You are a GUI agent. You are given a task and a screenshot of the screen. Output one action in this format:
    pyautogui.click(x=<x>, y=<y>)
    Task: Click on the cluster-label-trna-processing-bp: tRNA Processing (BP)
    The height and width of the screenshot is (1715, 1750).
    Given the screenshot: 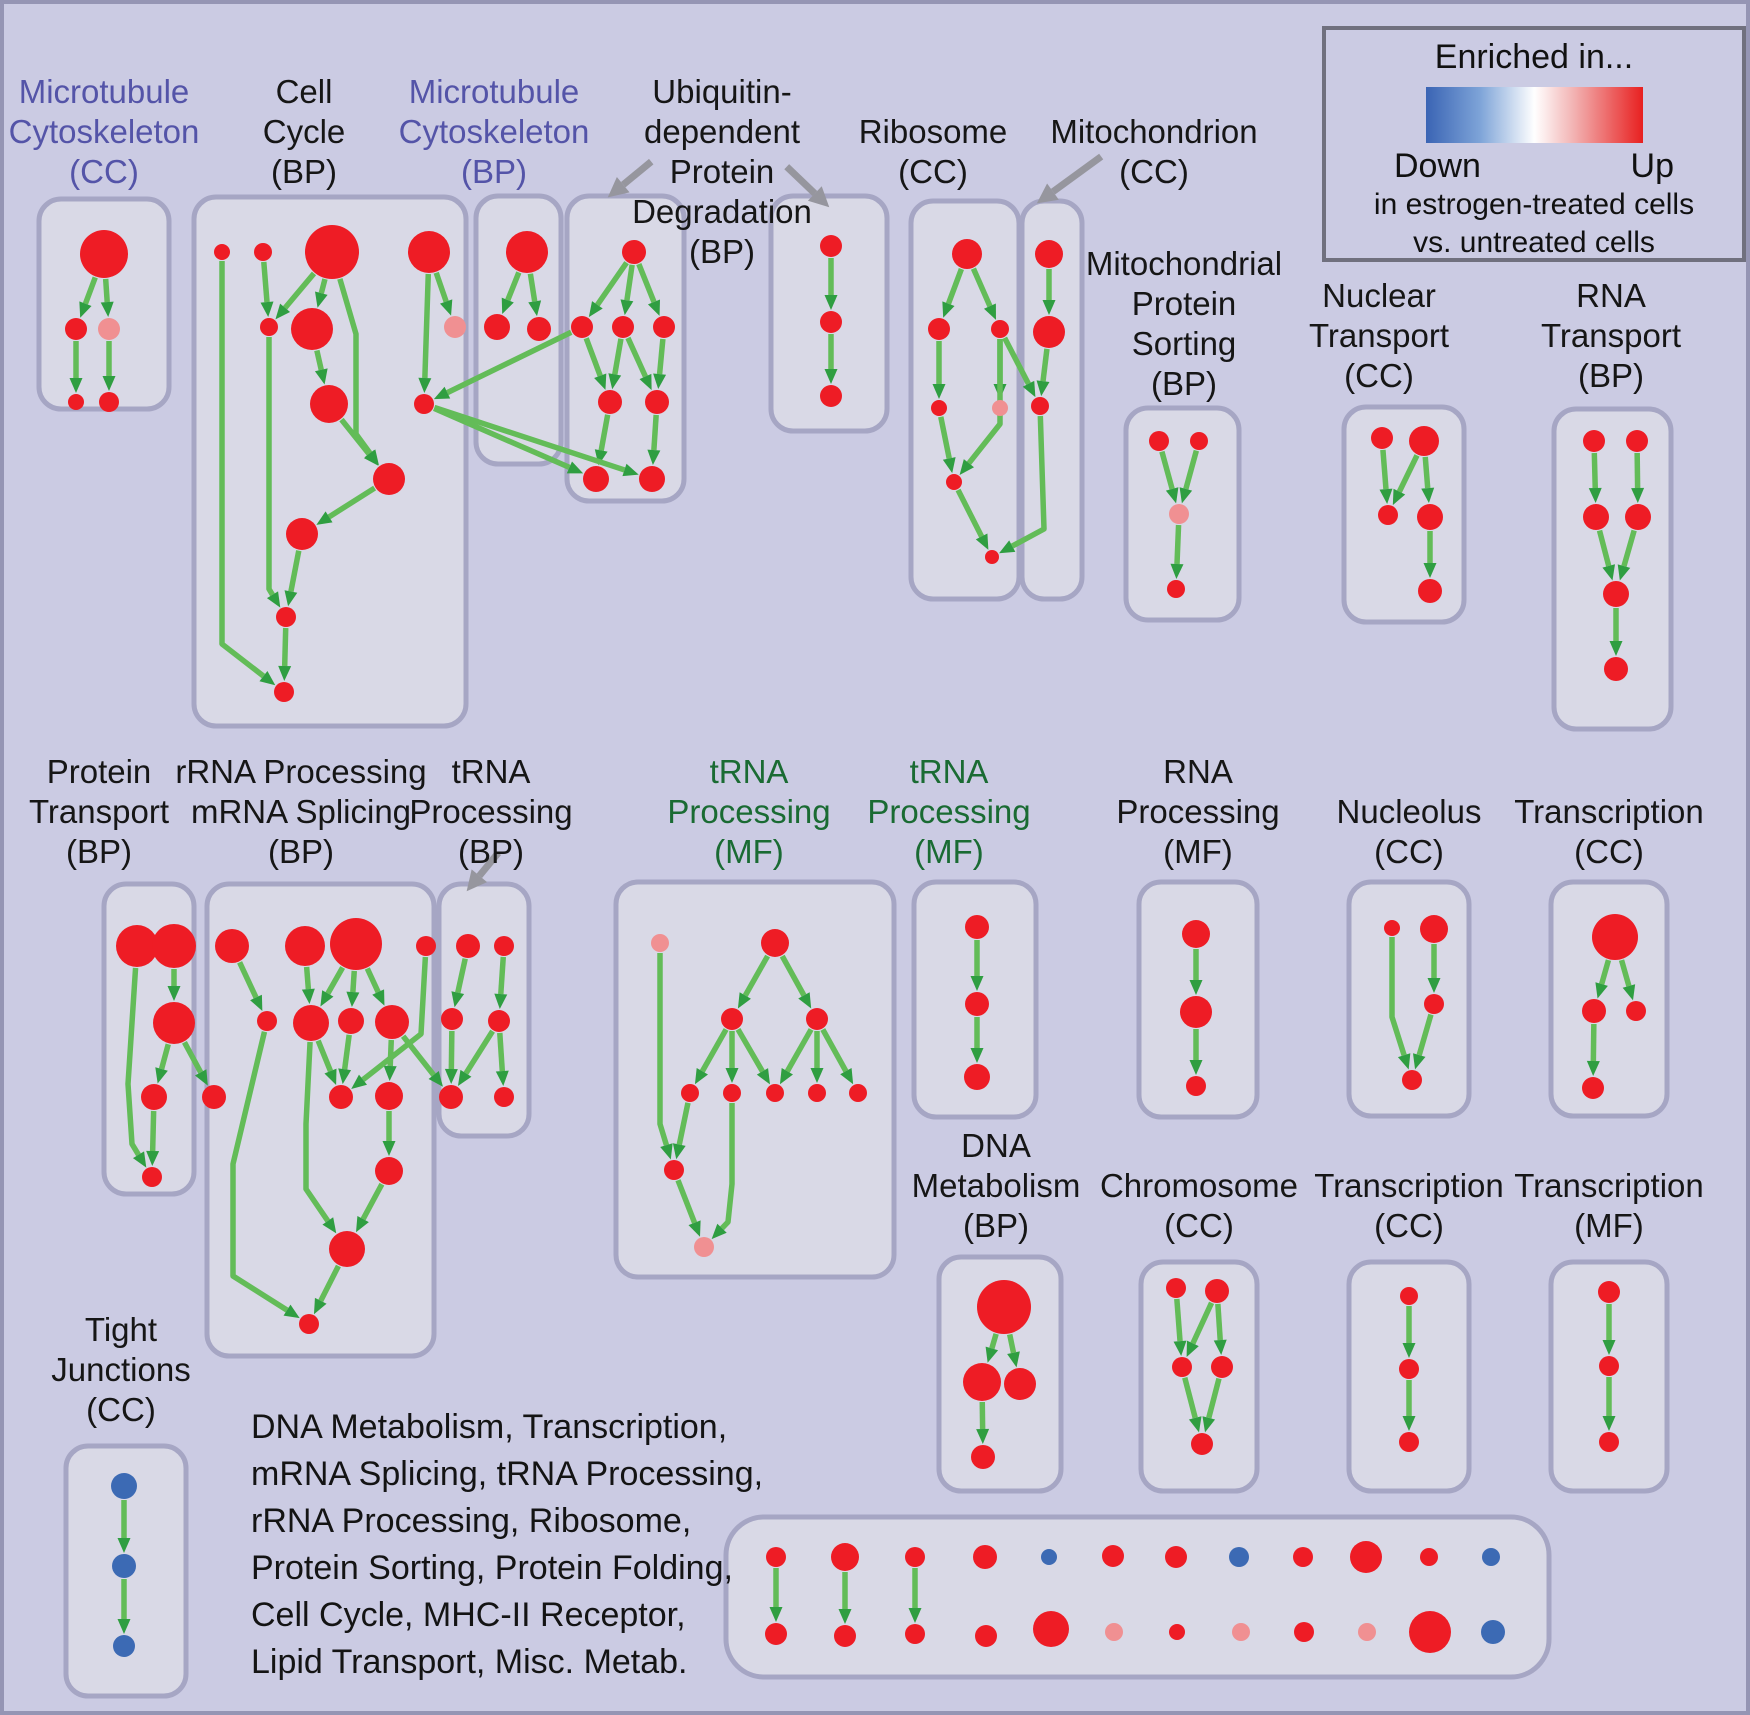 What is the action you would take?
    pyautogui.click(x=491, y=812)
    